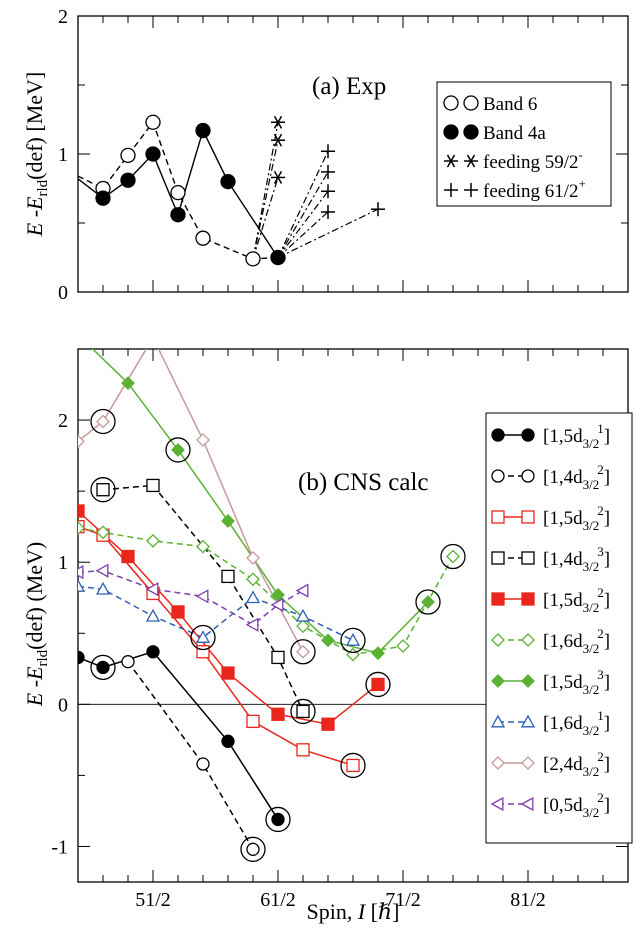 The image size is (643, 930). What do you see at coordinates (524, 144) in the screenshot?
I see `panel-a-legend: Band 6 Band 4a feeding 59/2- feeding 61/2+` at bounding box center [524, 144].